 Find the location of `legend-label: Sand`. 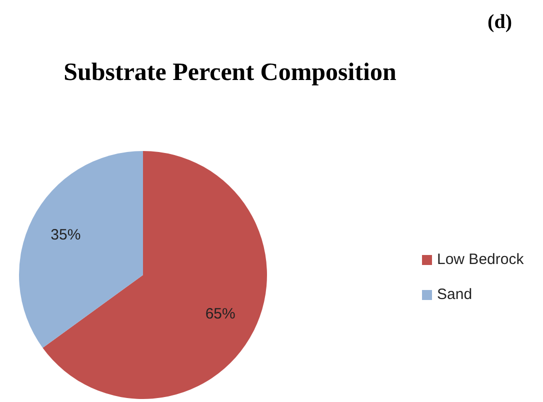

legend-label: Sand is located at coordinates (454, 294).